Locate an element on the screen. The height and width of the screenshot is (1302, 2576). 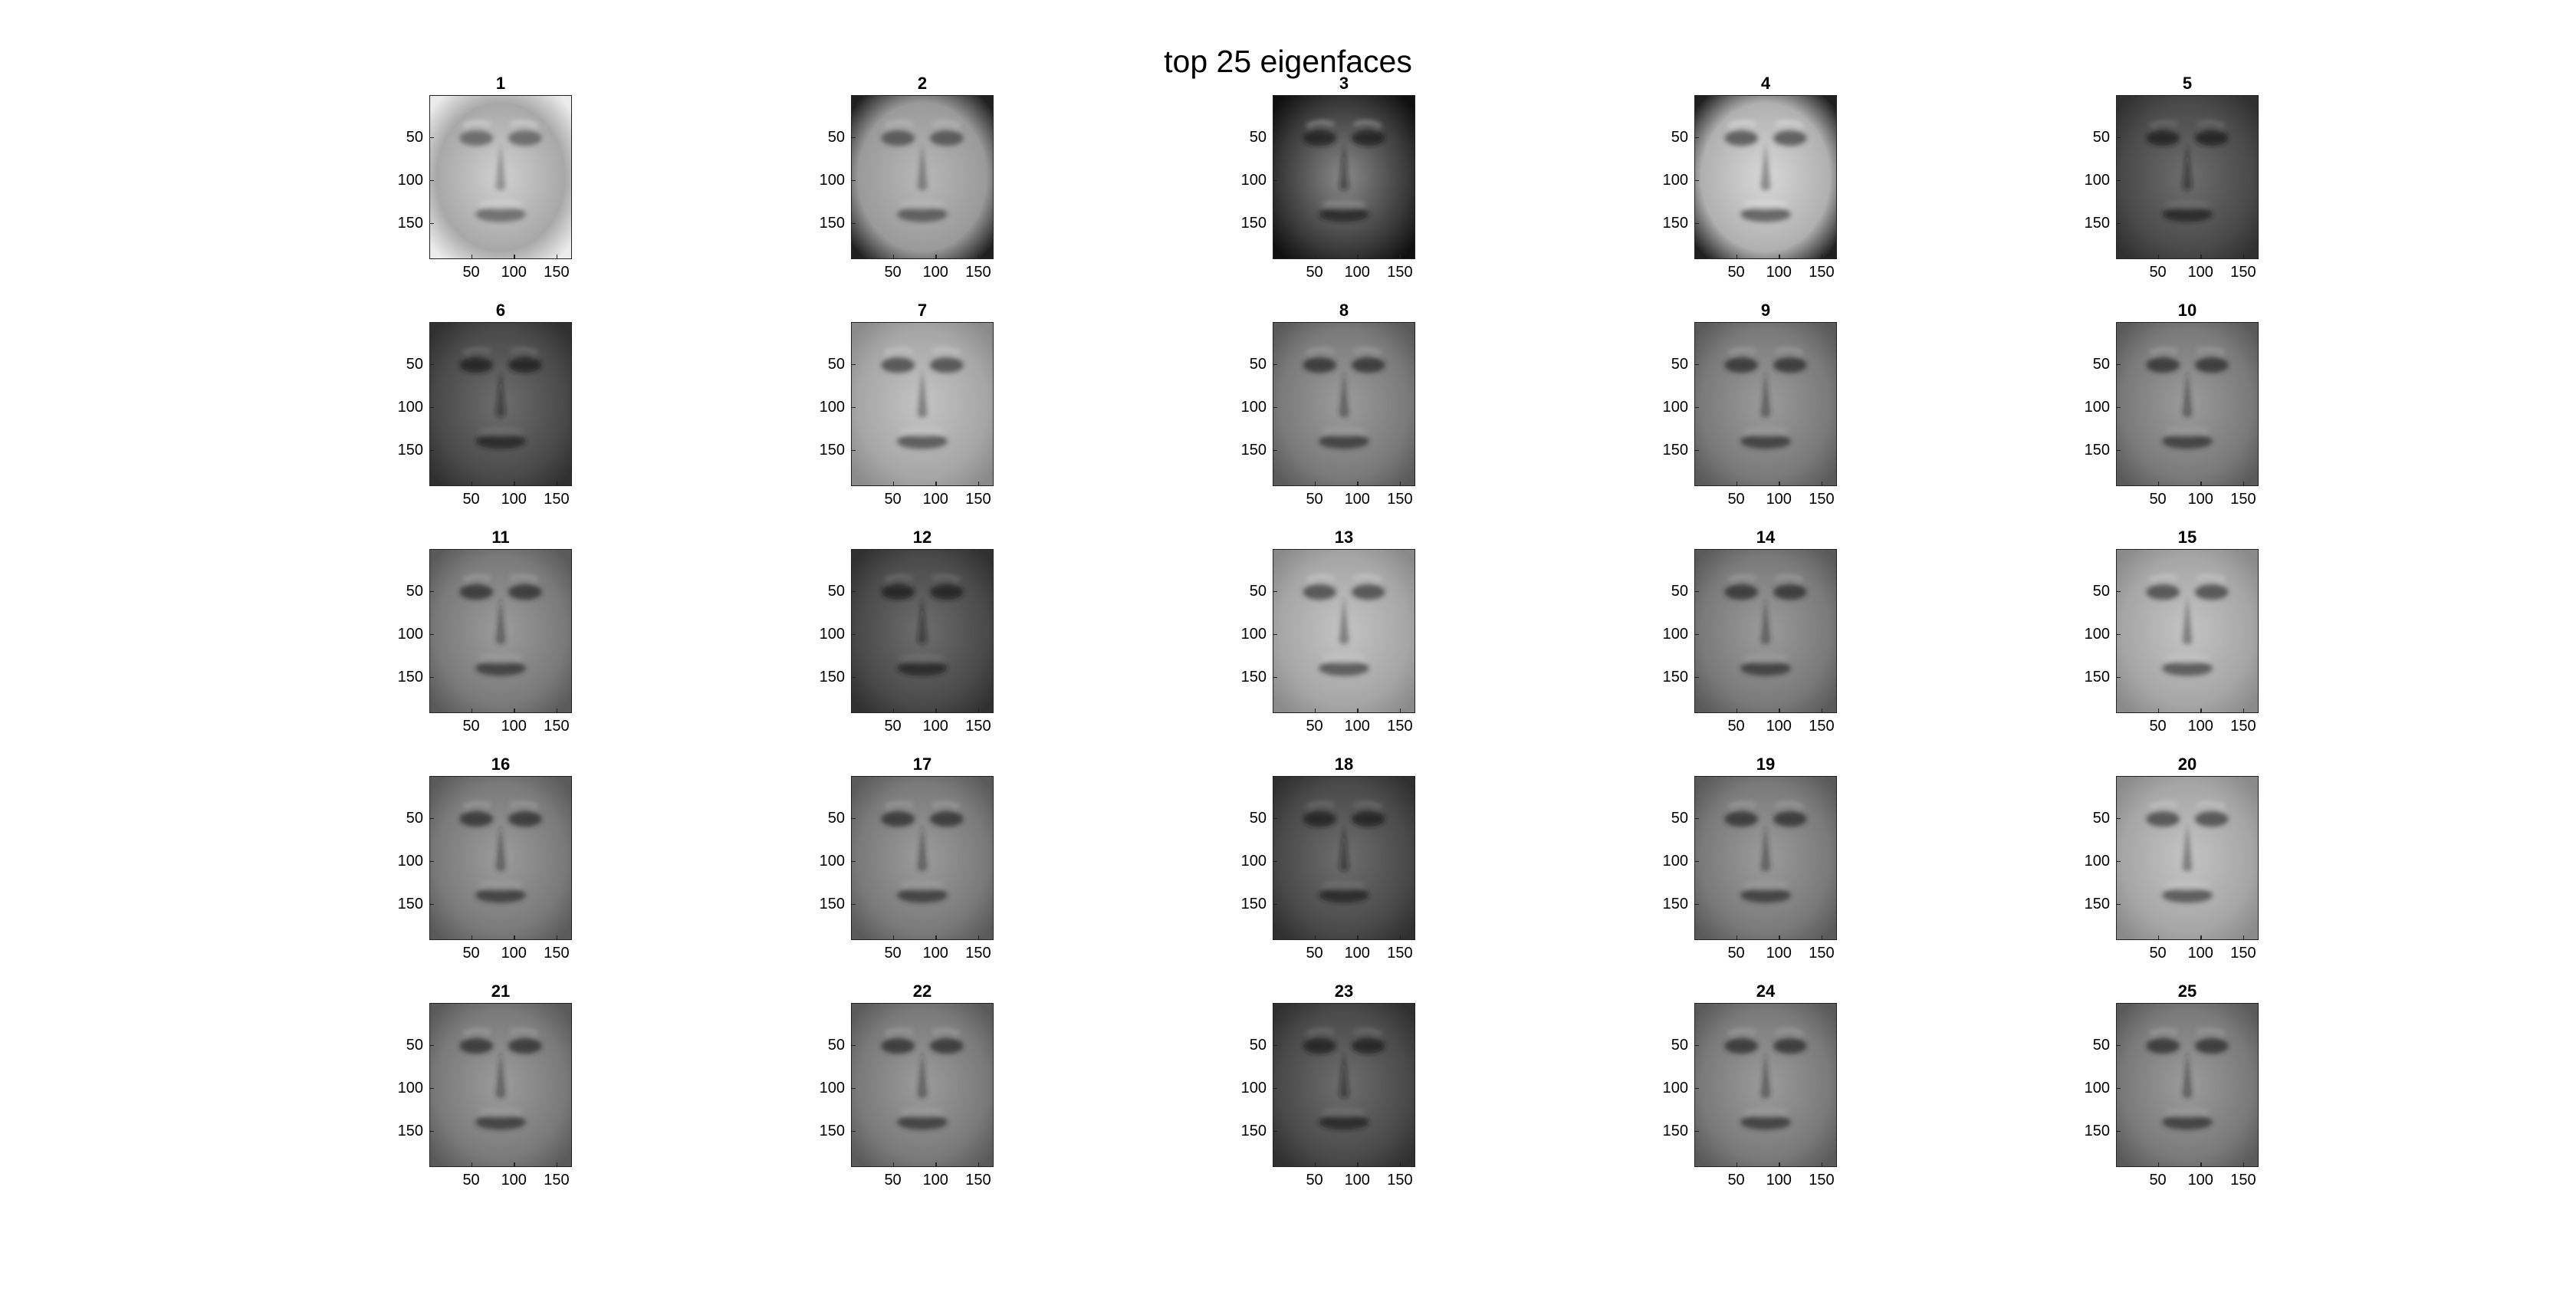
panel-title: 7 is located at coordinates (923, 310).